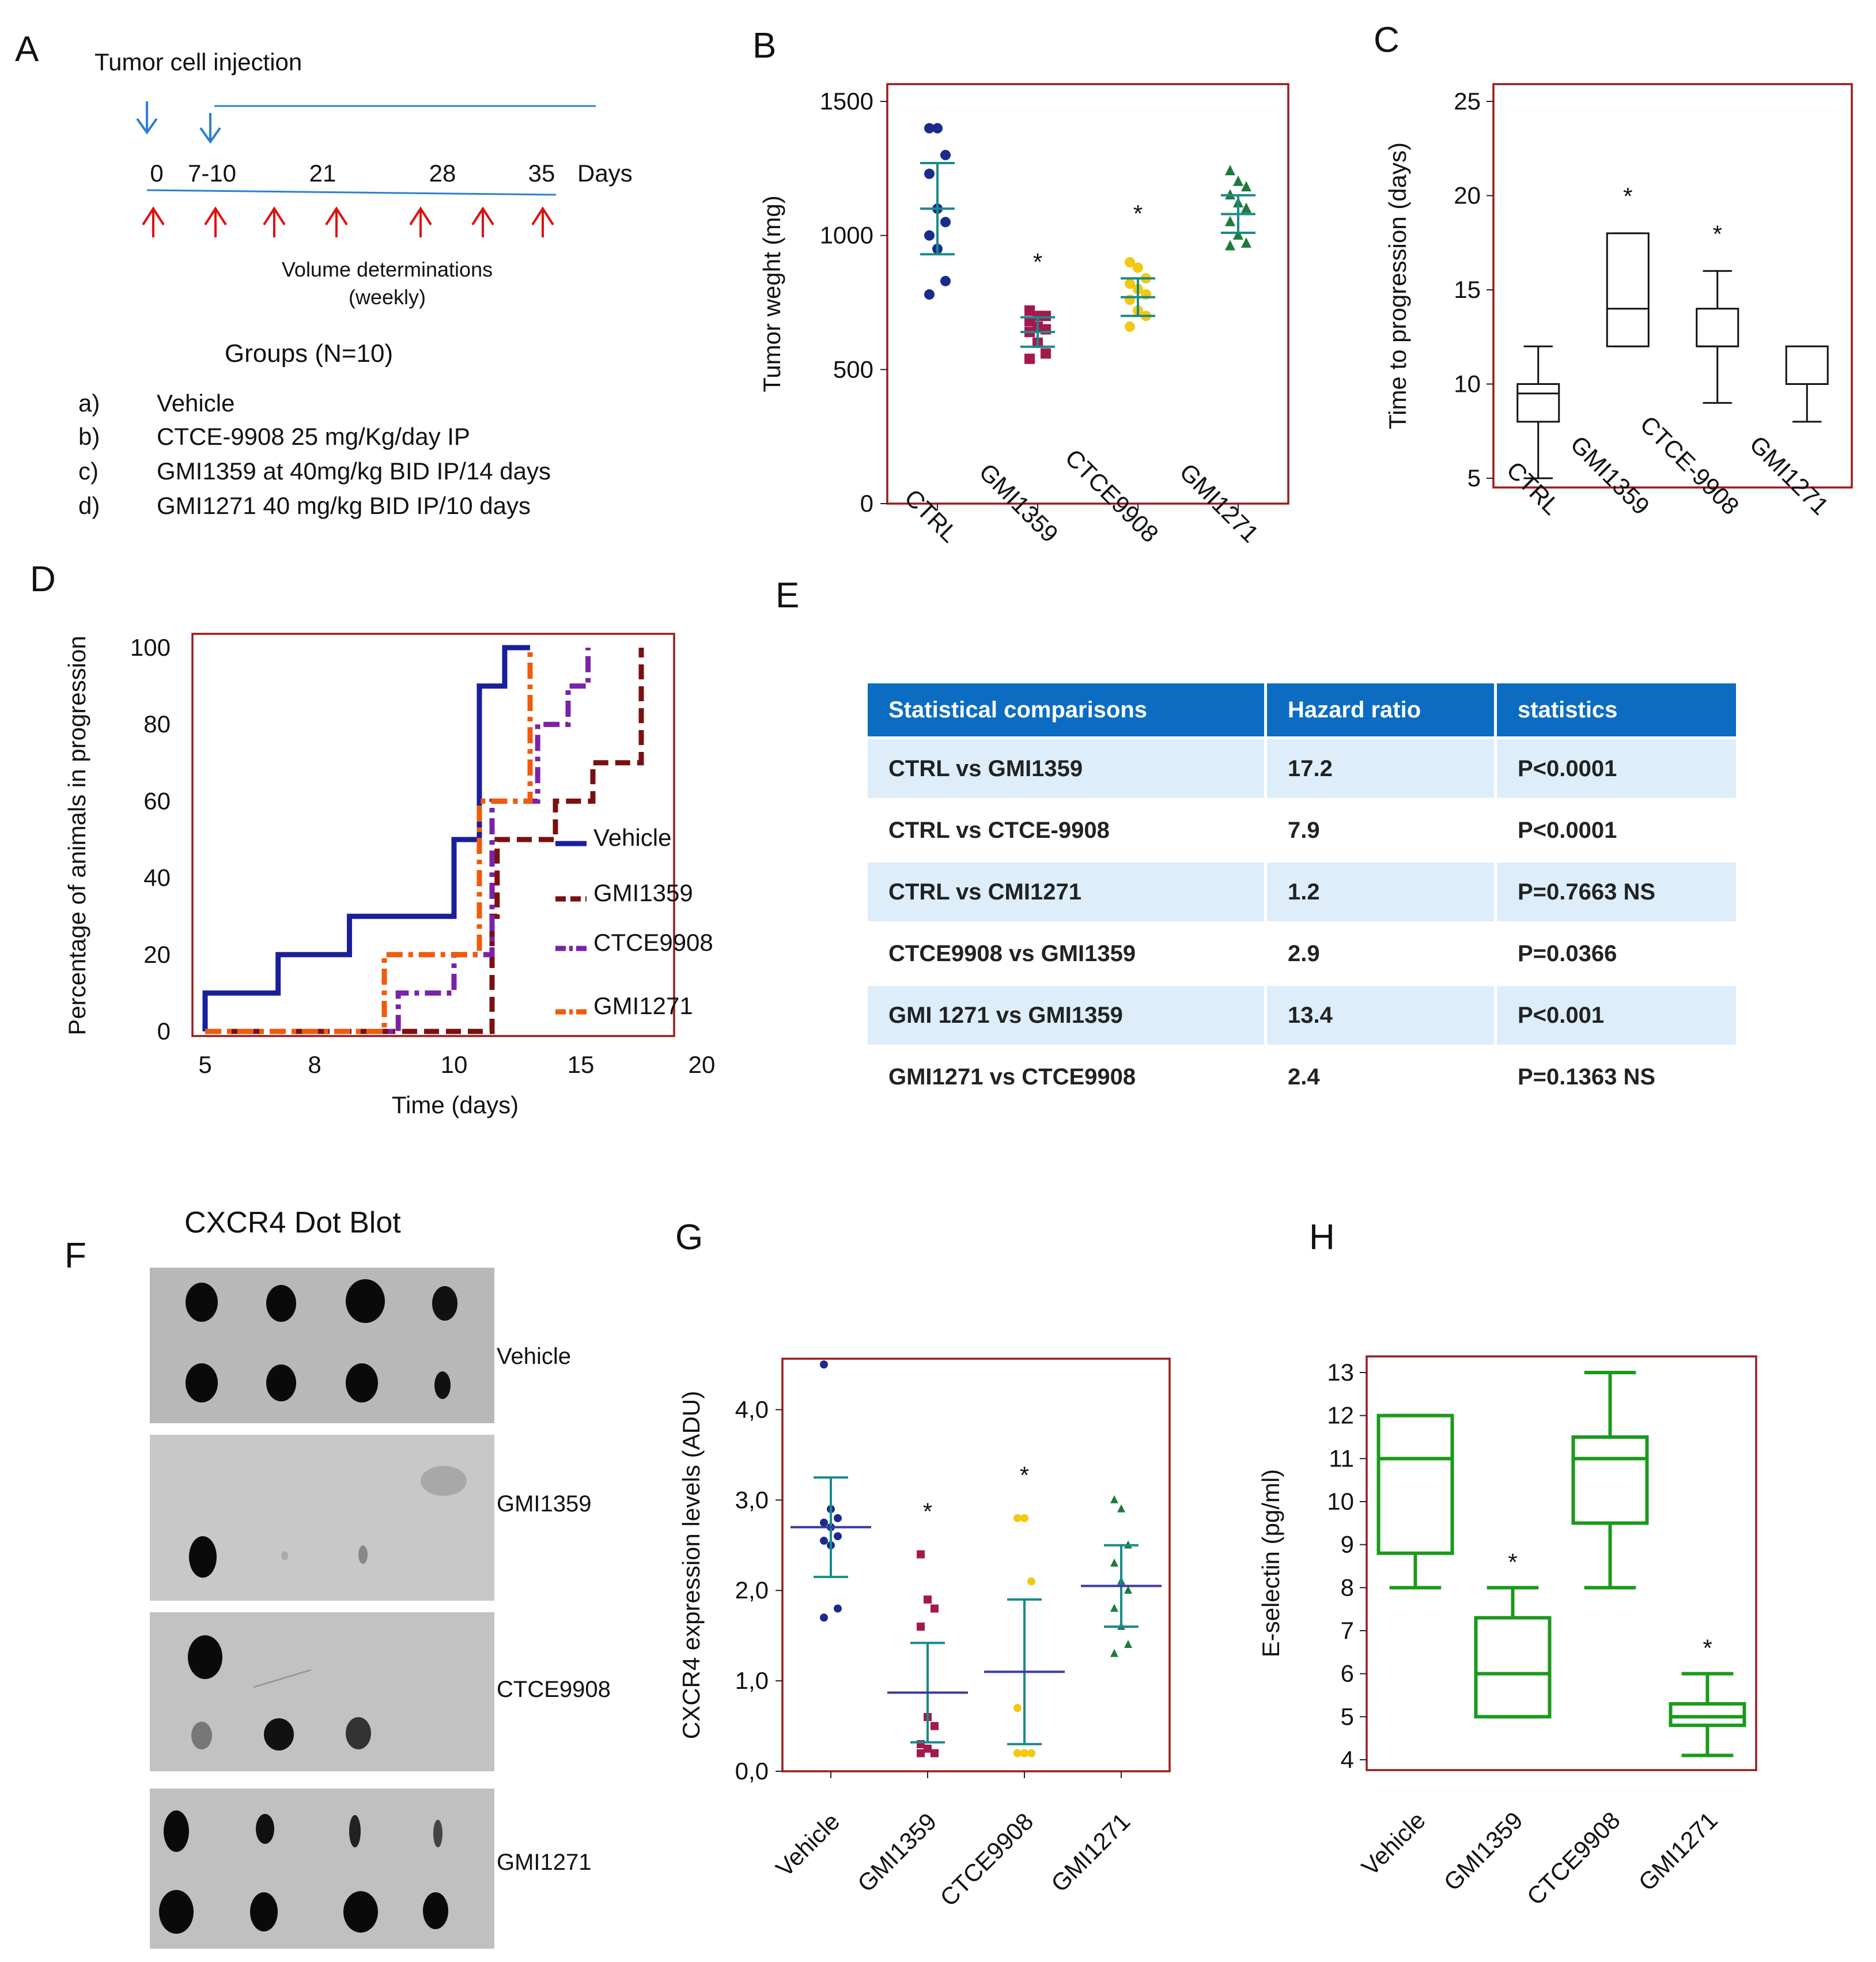 The height and width of the screenshot is (1962, 1876). I want to click on group-text: CTCE-9908 25 mg/Kg/day IP, so click(313, 436).